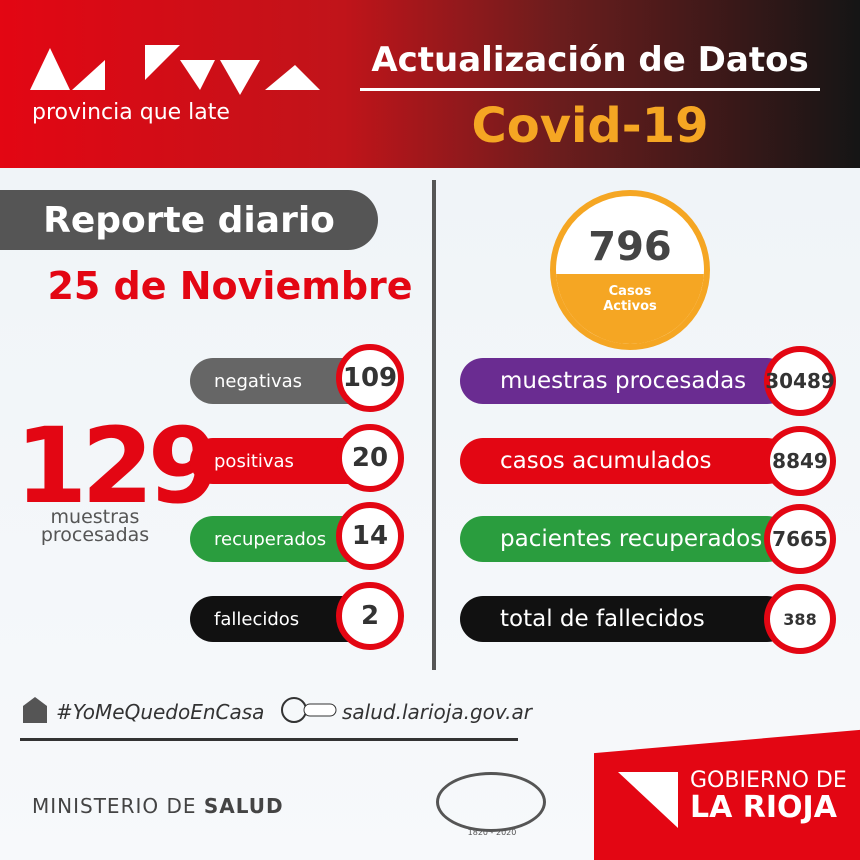 The height and width of the screenshot is (860, 860). Describe the element at coordinates (95, 526) in the screenshot. I see `daily-total-label: muestras procesadas` at that location.